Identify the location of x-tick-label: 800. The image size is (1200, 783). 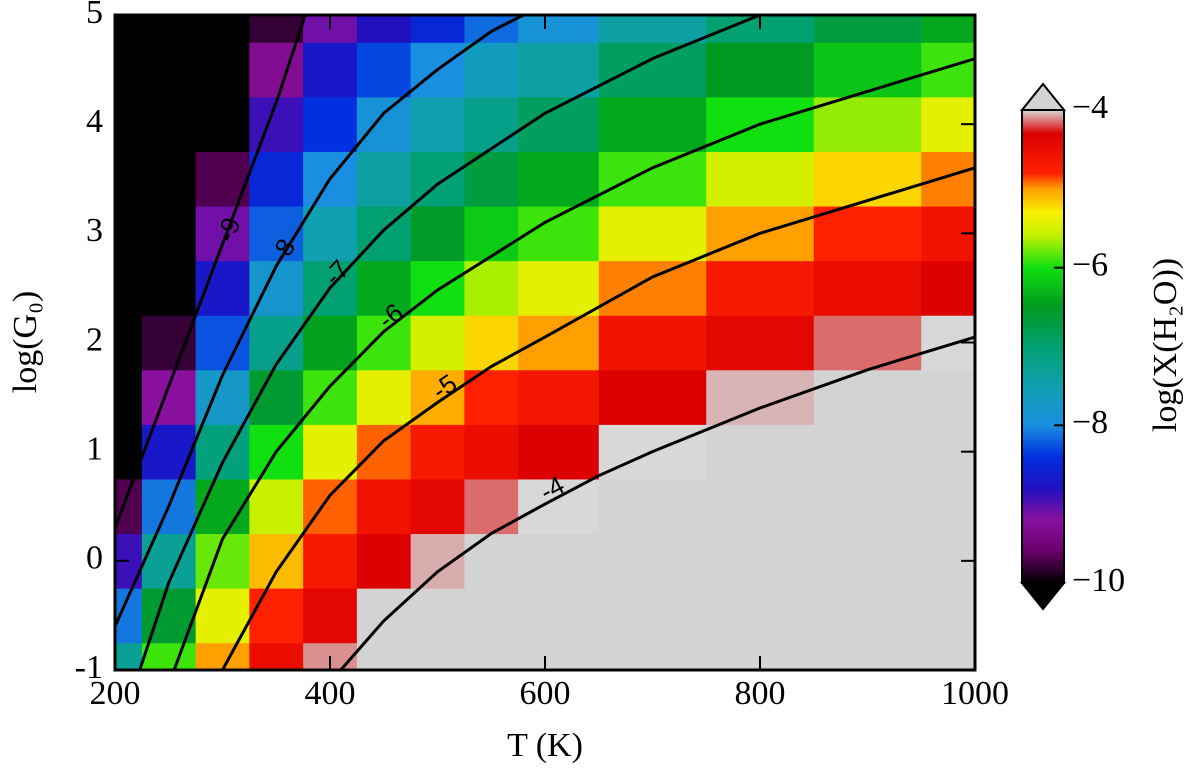
(760, 693).